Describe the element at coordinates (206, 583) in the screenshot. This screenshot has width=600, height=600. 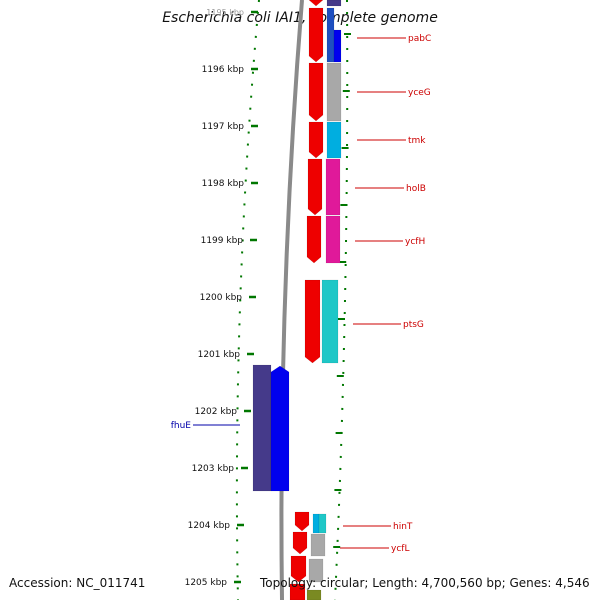
I see `ruler-label: 1205 kbp` at that location.